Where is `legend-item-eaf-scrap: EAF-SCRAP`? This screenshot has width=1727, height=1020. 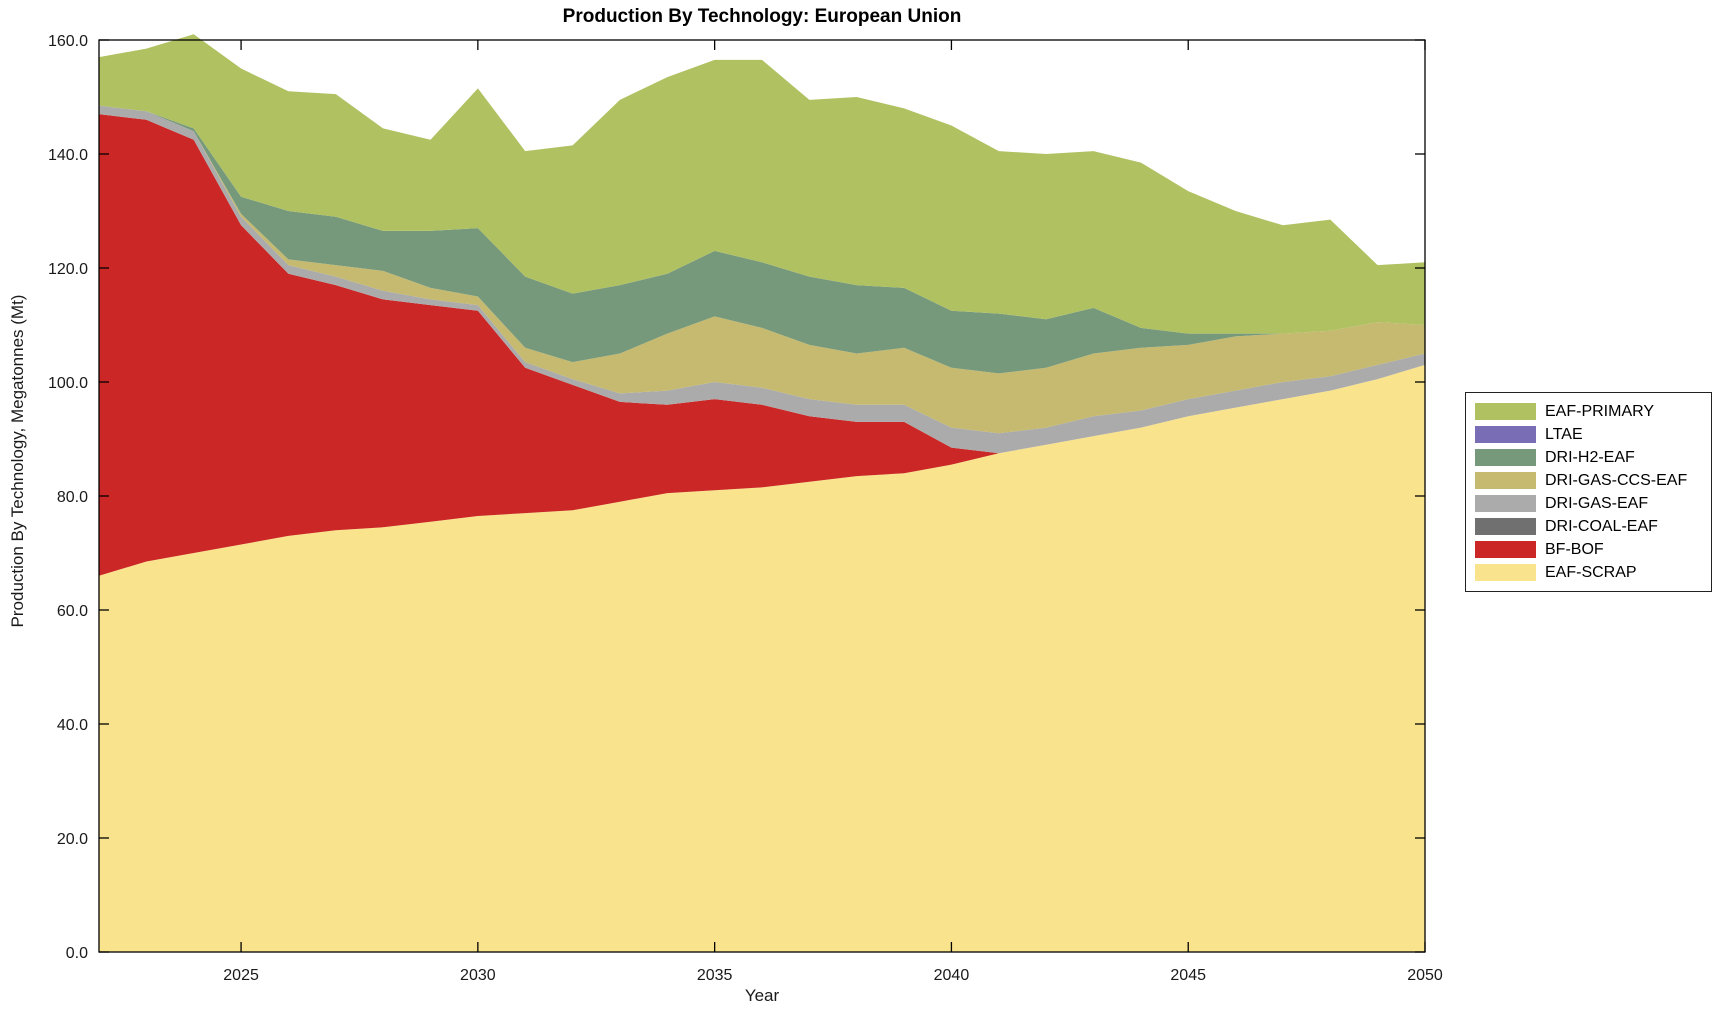 legend-item-eaf-scrap: EAF-SCRAP is located at coordinates (1593, 572).